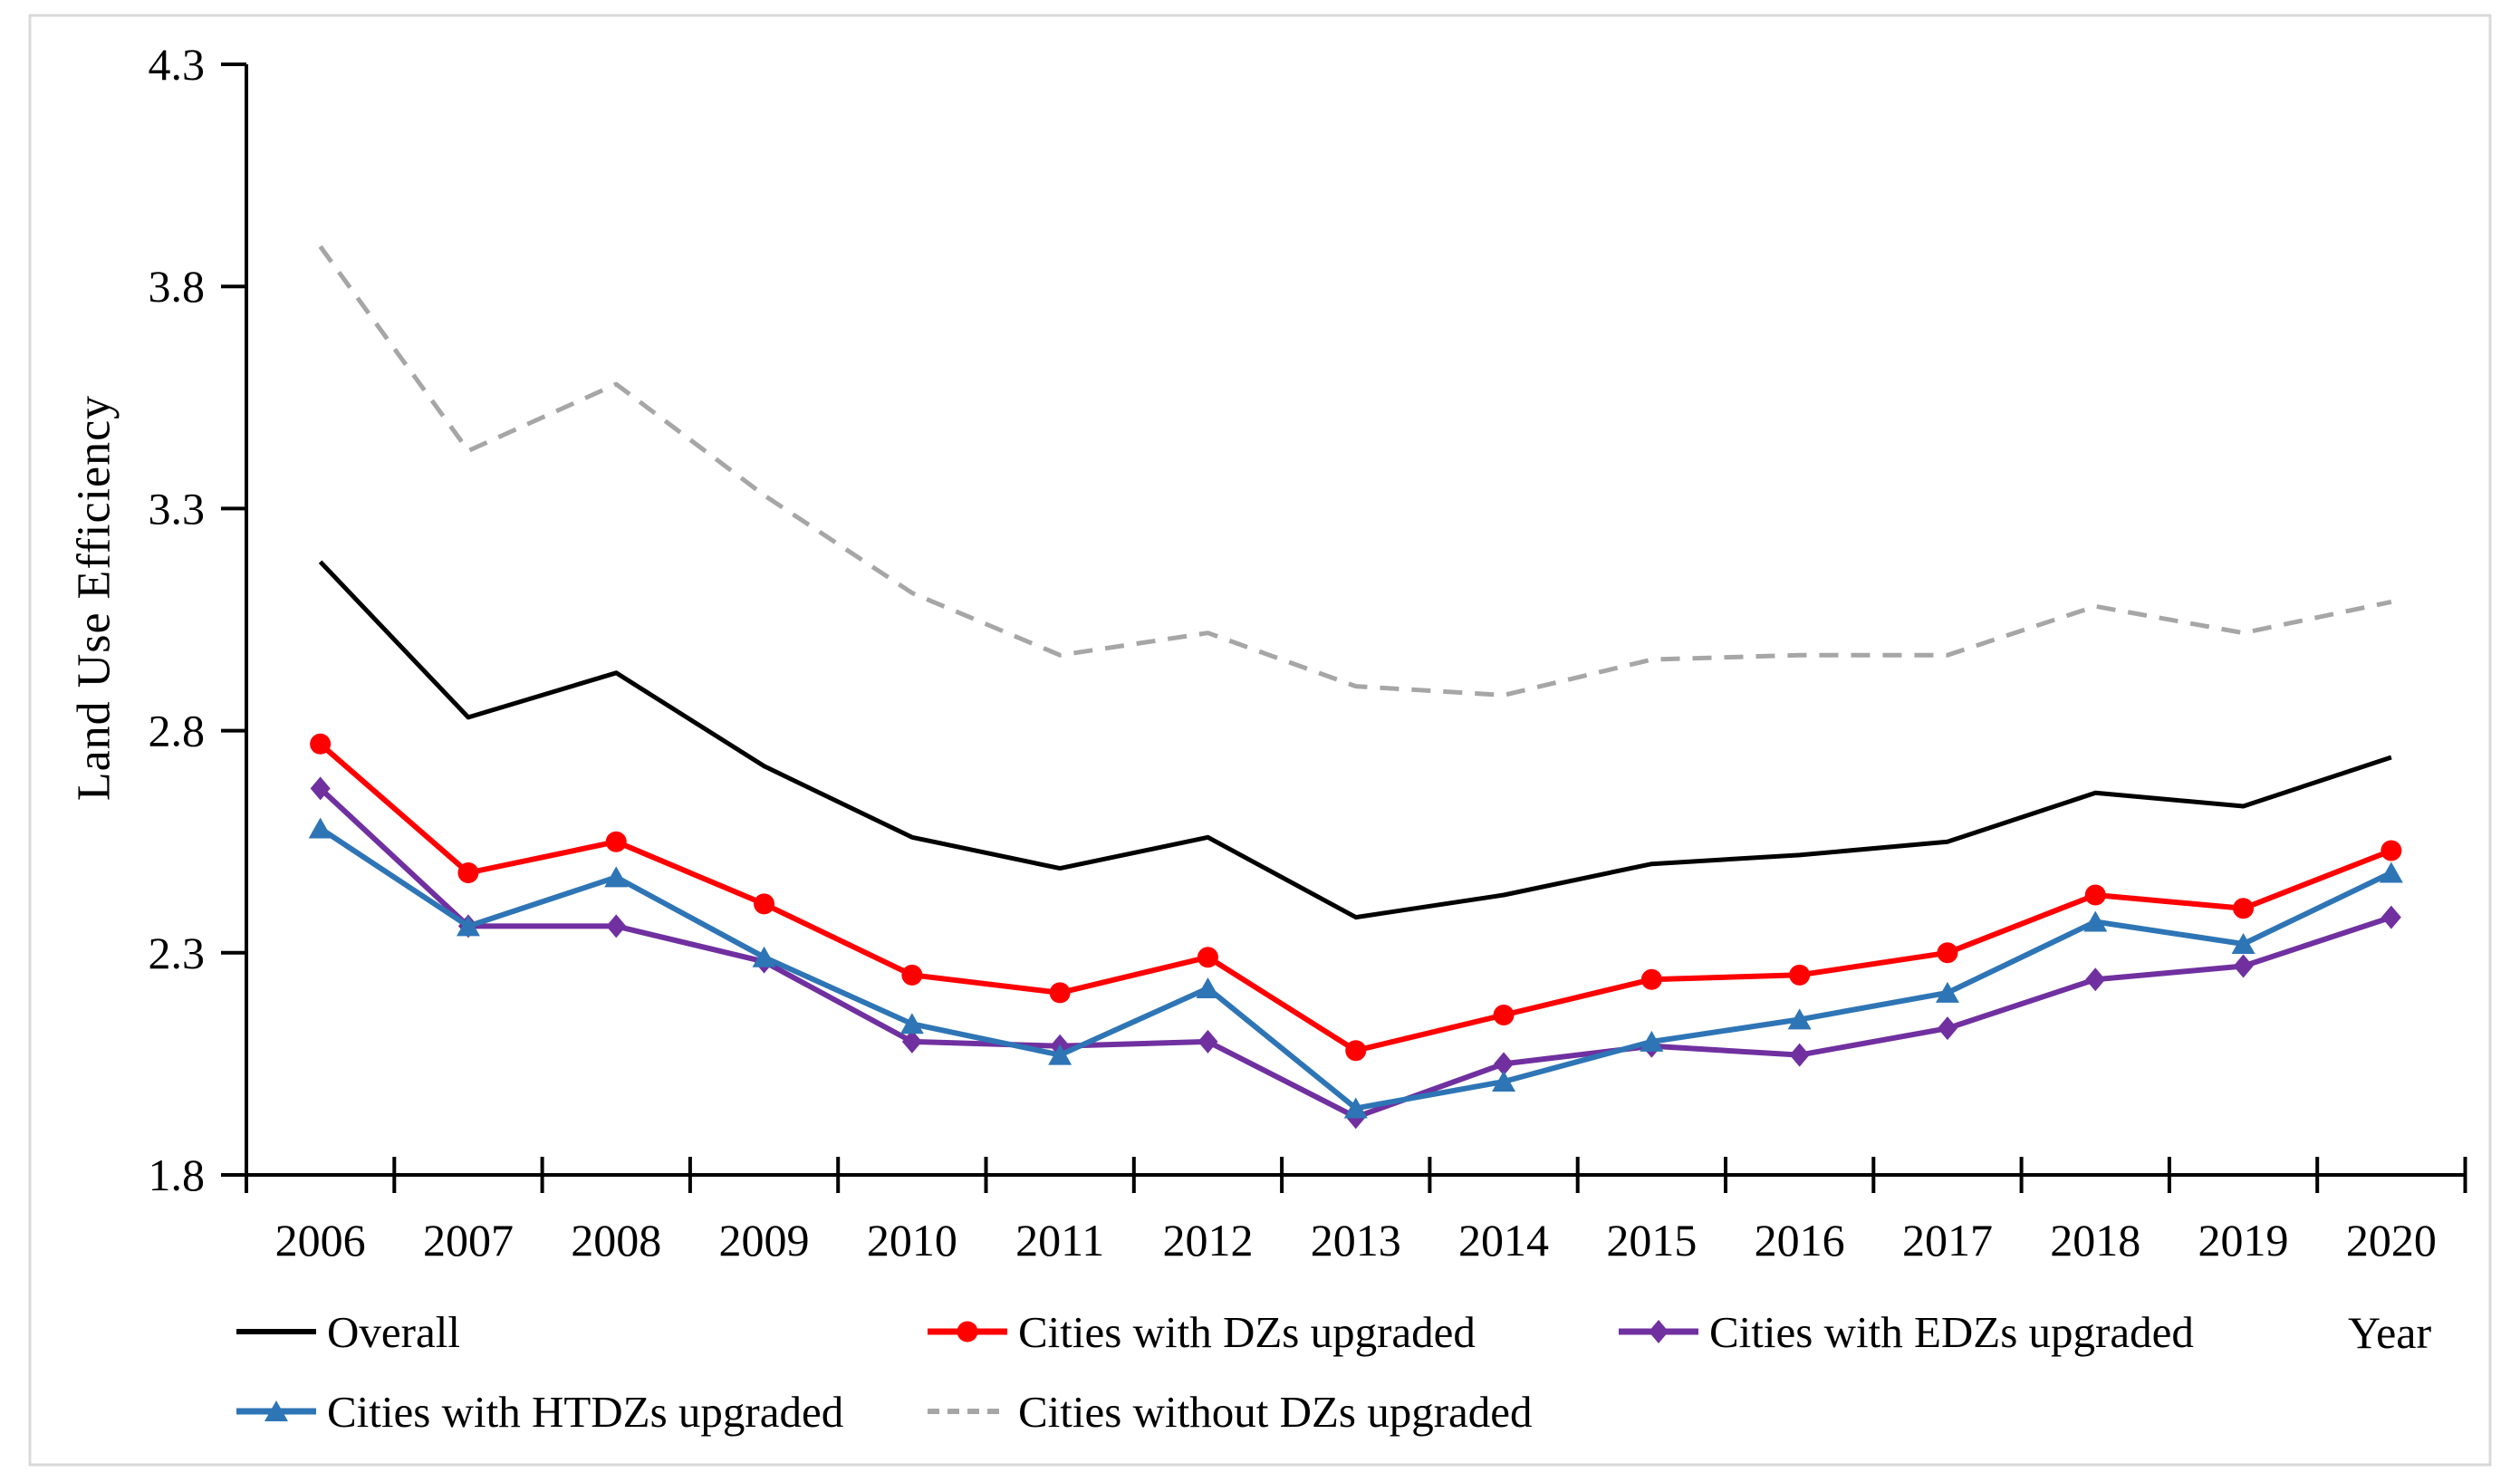 The image size is (2520, 1482). Describe the element at coordinates (1504, 1014) in the screenshot. I see `marker-cities-with-dzs-upgraded-2014` at that location.